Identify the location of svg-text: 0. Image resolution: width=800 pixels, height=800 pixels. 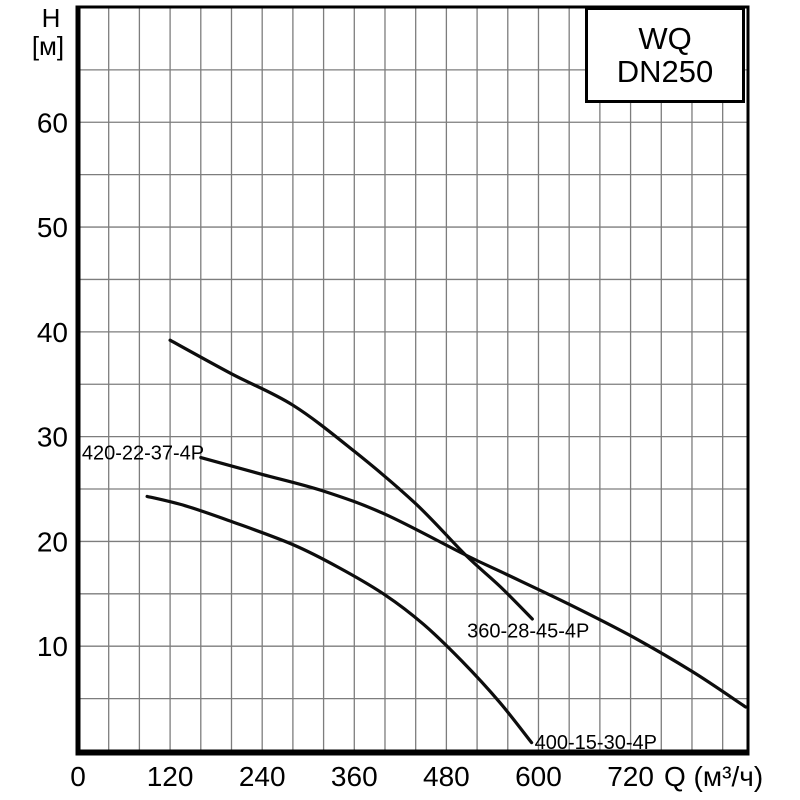
(78, 776).